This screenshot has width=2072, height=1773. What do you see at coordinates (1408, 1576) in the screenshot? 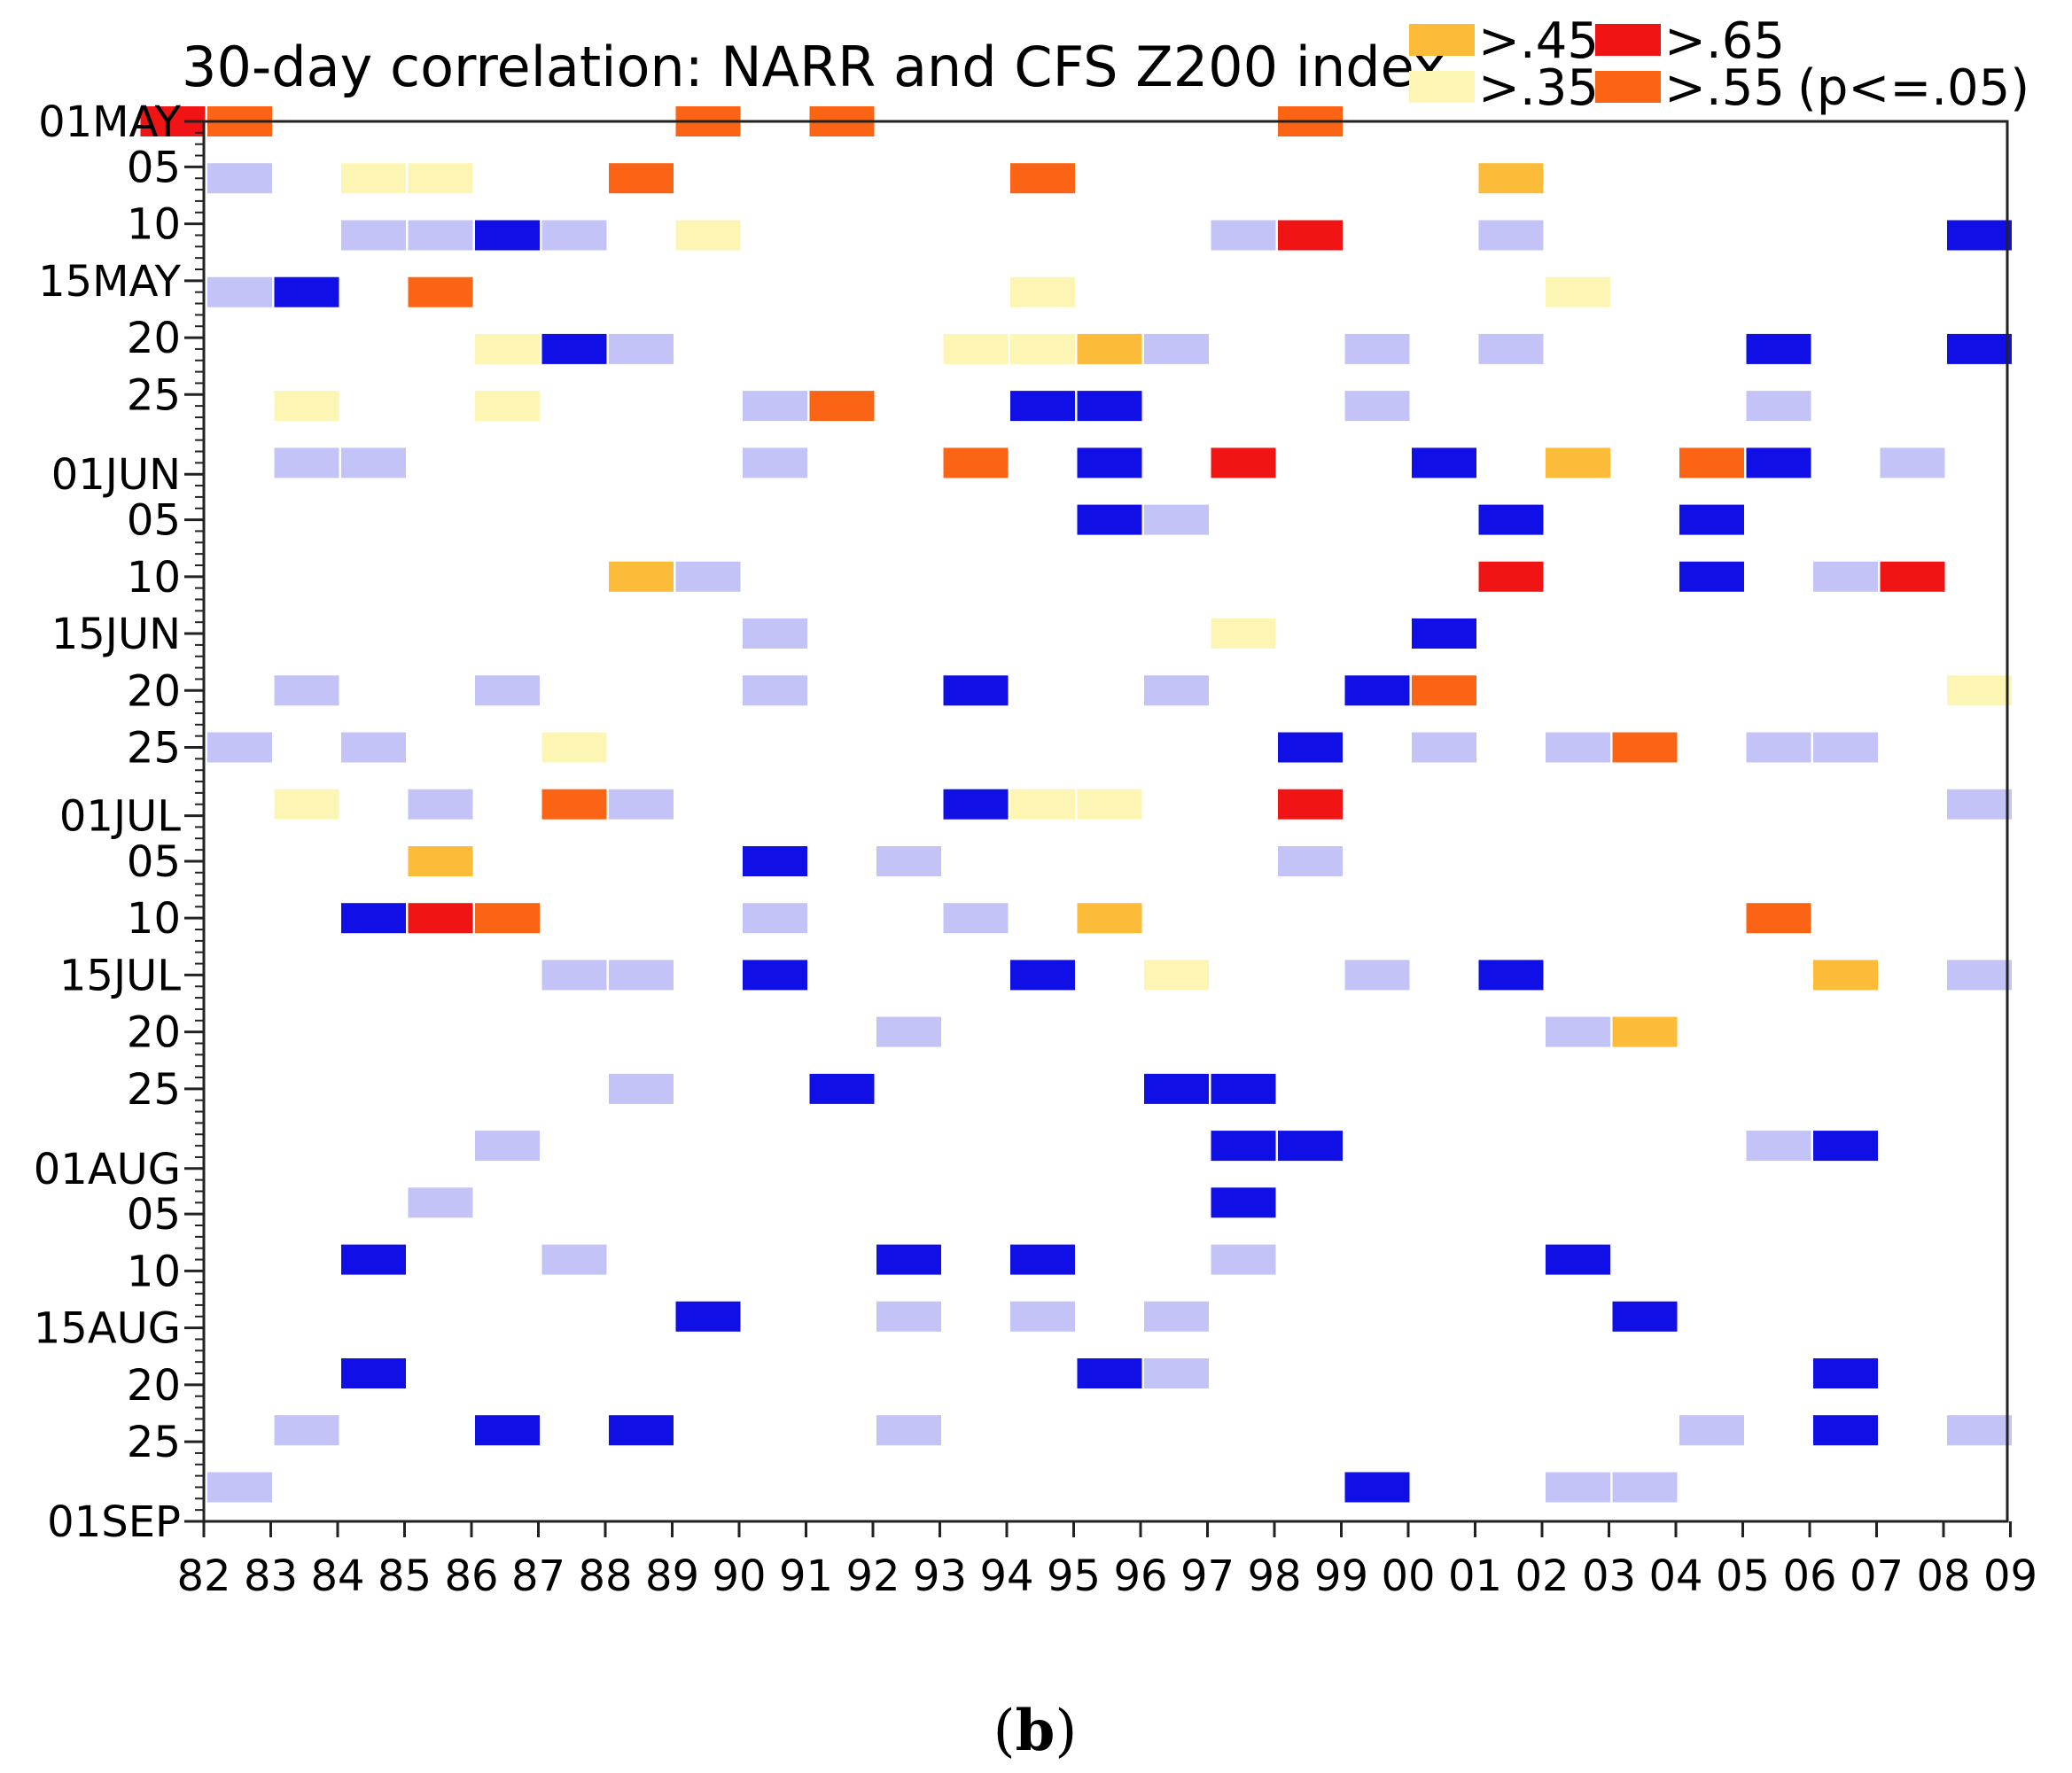
I see `x-tick-label: 00` at bounding box center [1408, 1576].